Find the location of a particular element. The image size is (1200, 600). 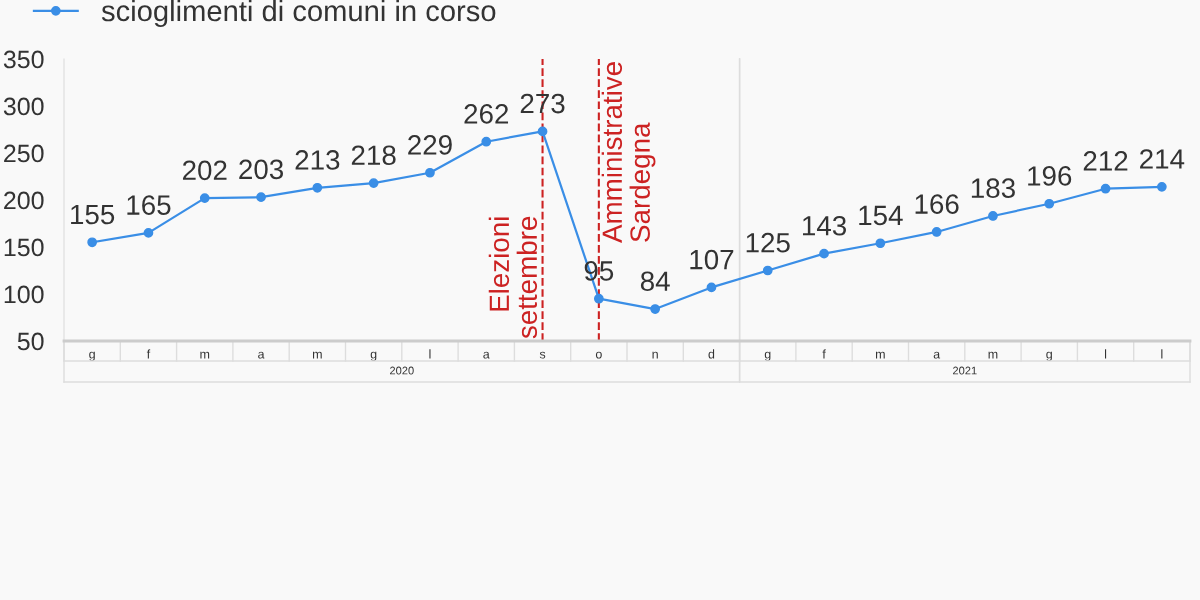

legend-label: scioglimenti di comuni in corso is located at coordinates (298, 14).